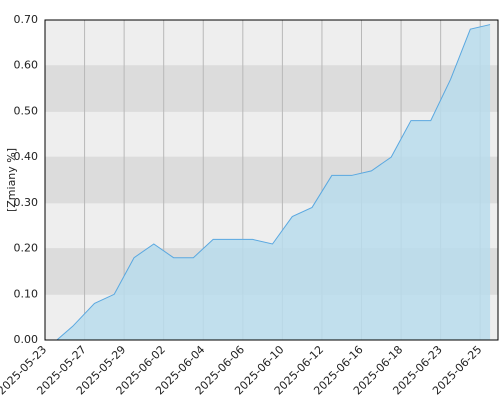  What do you see at coordinates (26, 65) in the screenshot?
I see `y-tick-label: 0.60` at bounding box center [26, 65].